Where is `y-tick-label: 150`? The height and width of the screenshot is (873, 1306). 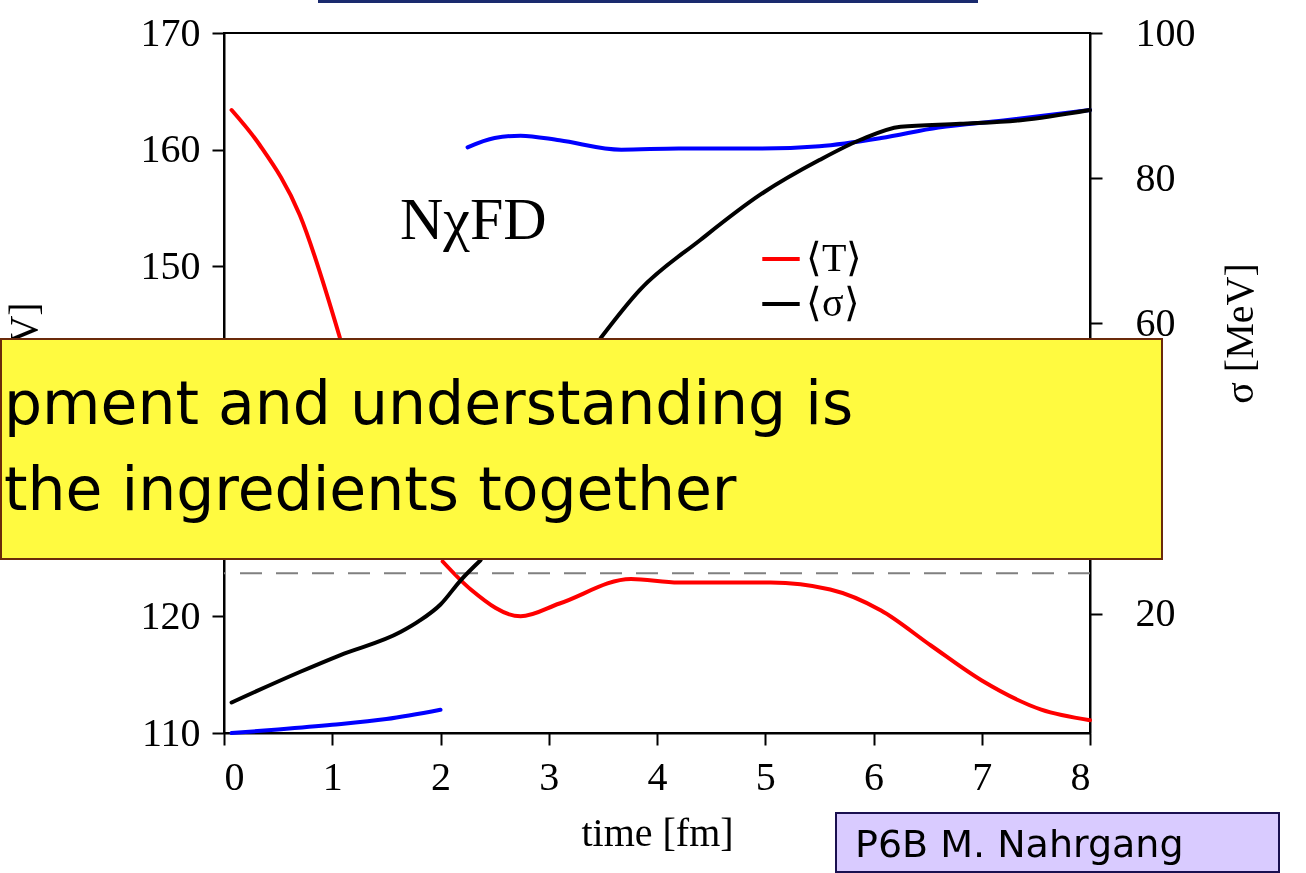
y-tick-label: 150 is located at coordinates (170, 265).